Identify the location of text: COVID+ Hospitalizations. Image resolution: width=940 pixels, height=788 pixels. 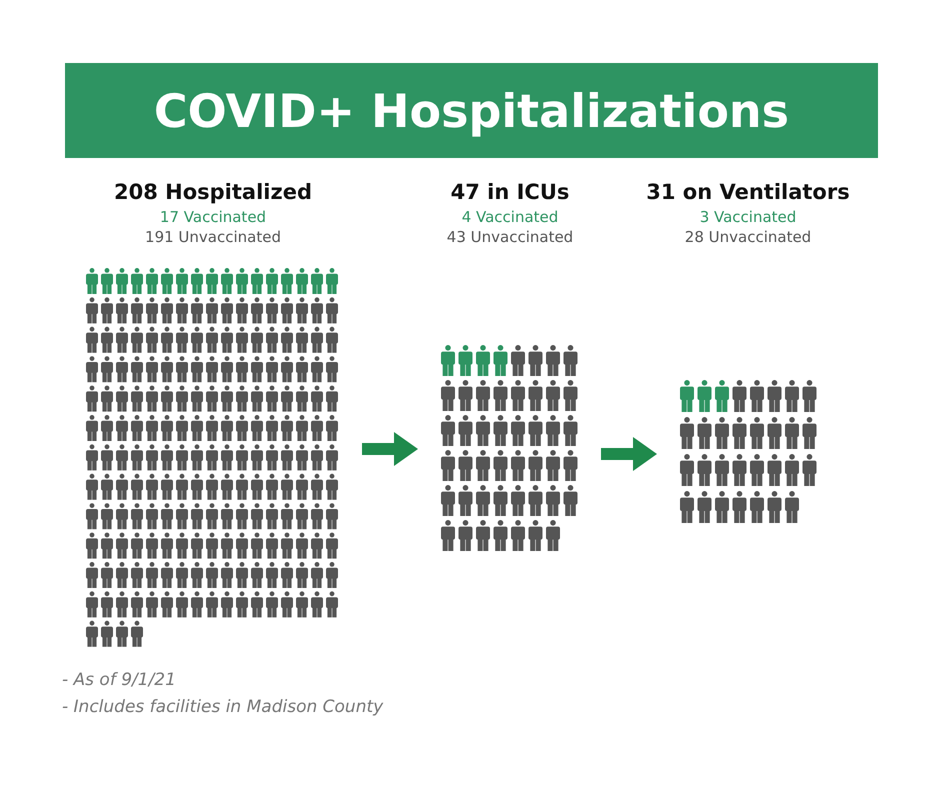
(471, 110).